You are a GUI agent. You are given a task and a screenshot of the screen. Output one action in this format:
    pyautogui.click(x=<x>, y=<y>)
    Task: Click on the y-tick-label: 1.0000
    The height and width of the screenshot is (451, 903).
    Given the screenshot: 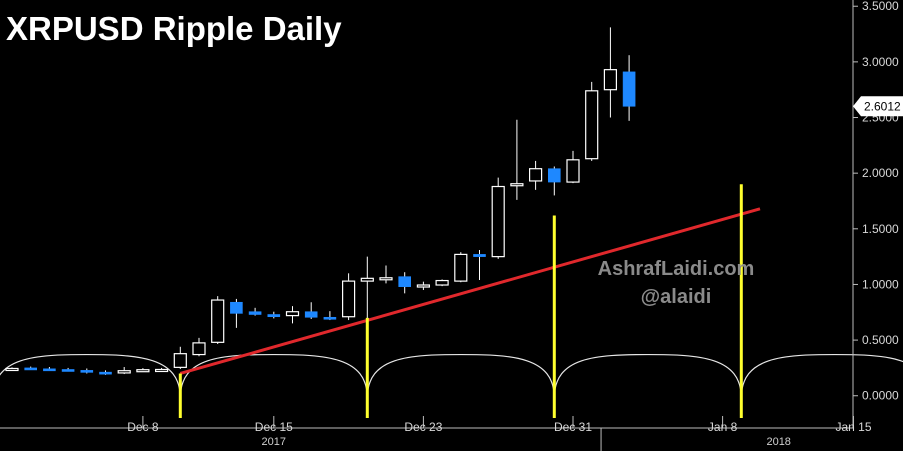 What is the action you would take?
    pyautogui.click(x=880, y=284)
    